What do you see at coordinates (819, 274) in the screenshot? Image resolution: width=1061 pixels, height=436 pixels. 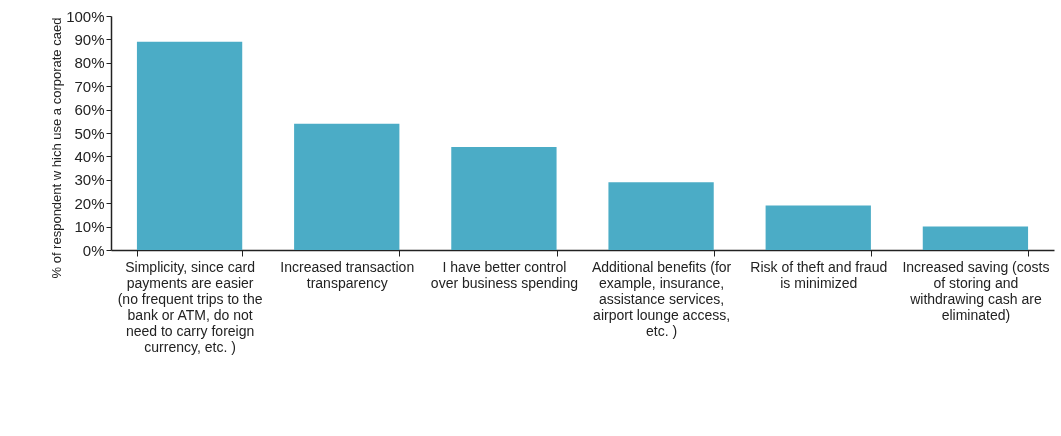 I see `x-tick-label: Risk of theft and fraud is minimized` at bounding box center [819, 274].